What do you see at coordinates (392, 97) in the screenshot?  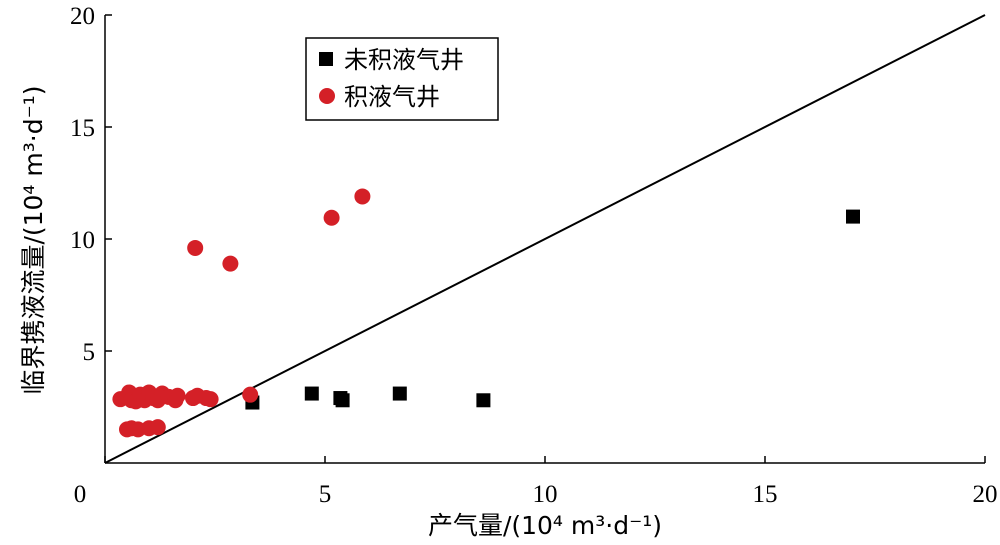 I see `legend-label-1: 积液气井` at bounding box center [392, 97].